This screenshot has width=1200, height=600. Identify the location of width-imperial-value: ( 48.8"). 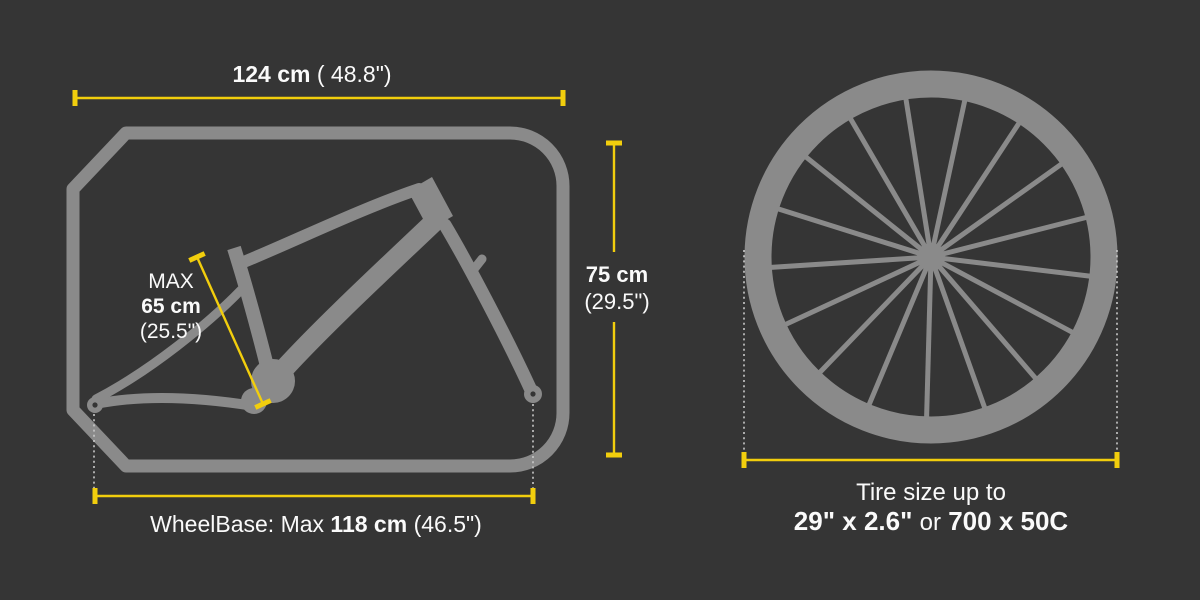
(354, 74).